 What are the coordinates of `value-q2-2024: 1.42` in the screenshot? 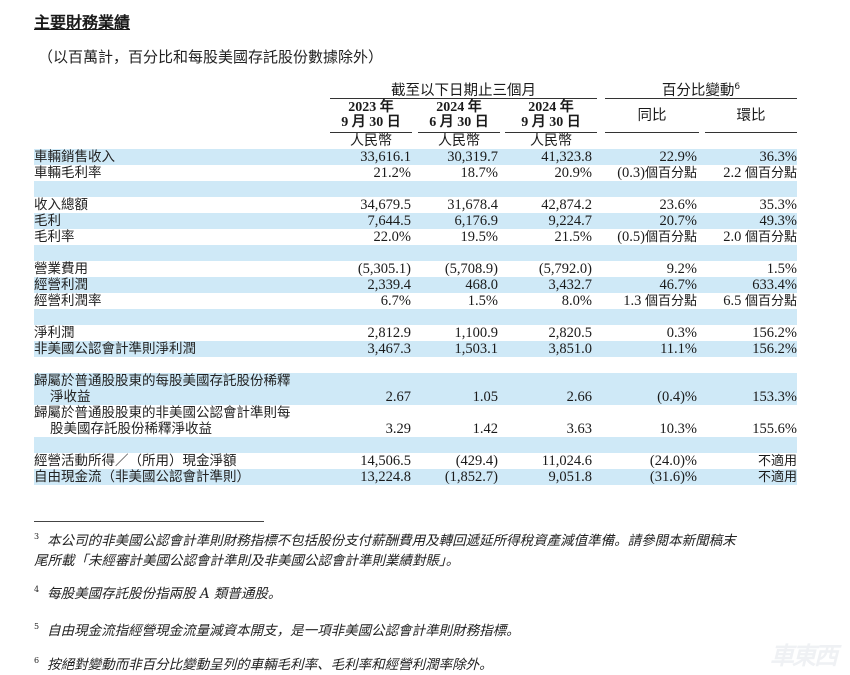 It's located at (485, 429).